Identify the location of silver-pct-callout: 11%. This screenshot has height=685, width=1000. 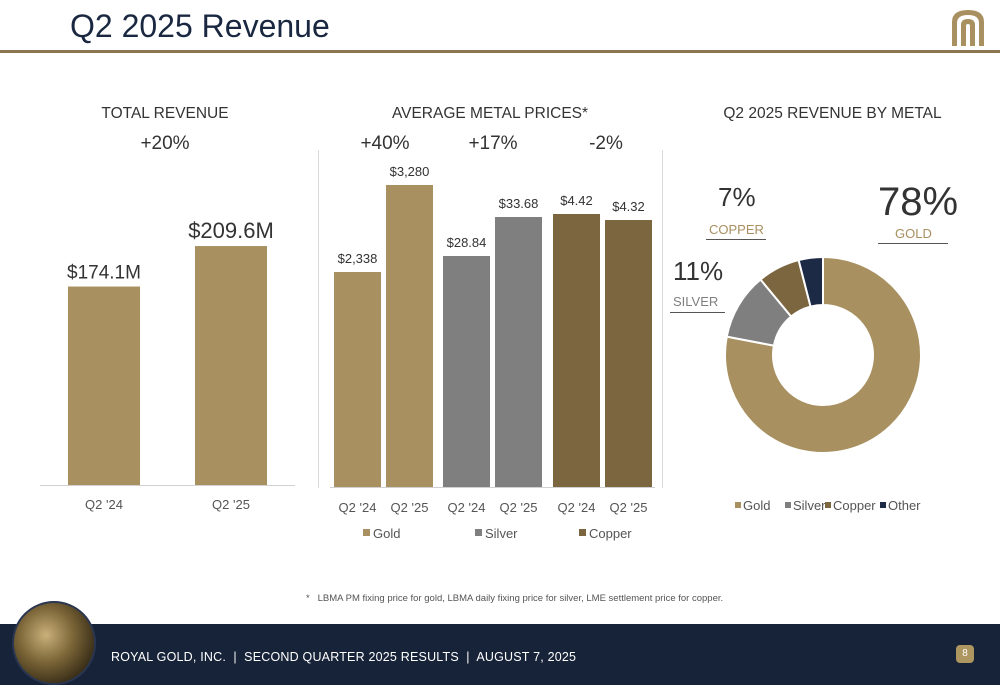
(698, 271).